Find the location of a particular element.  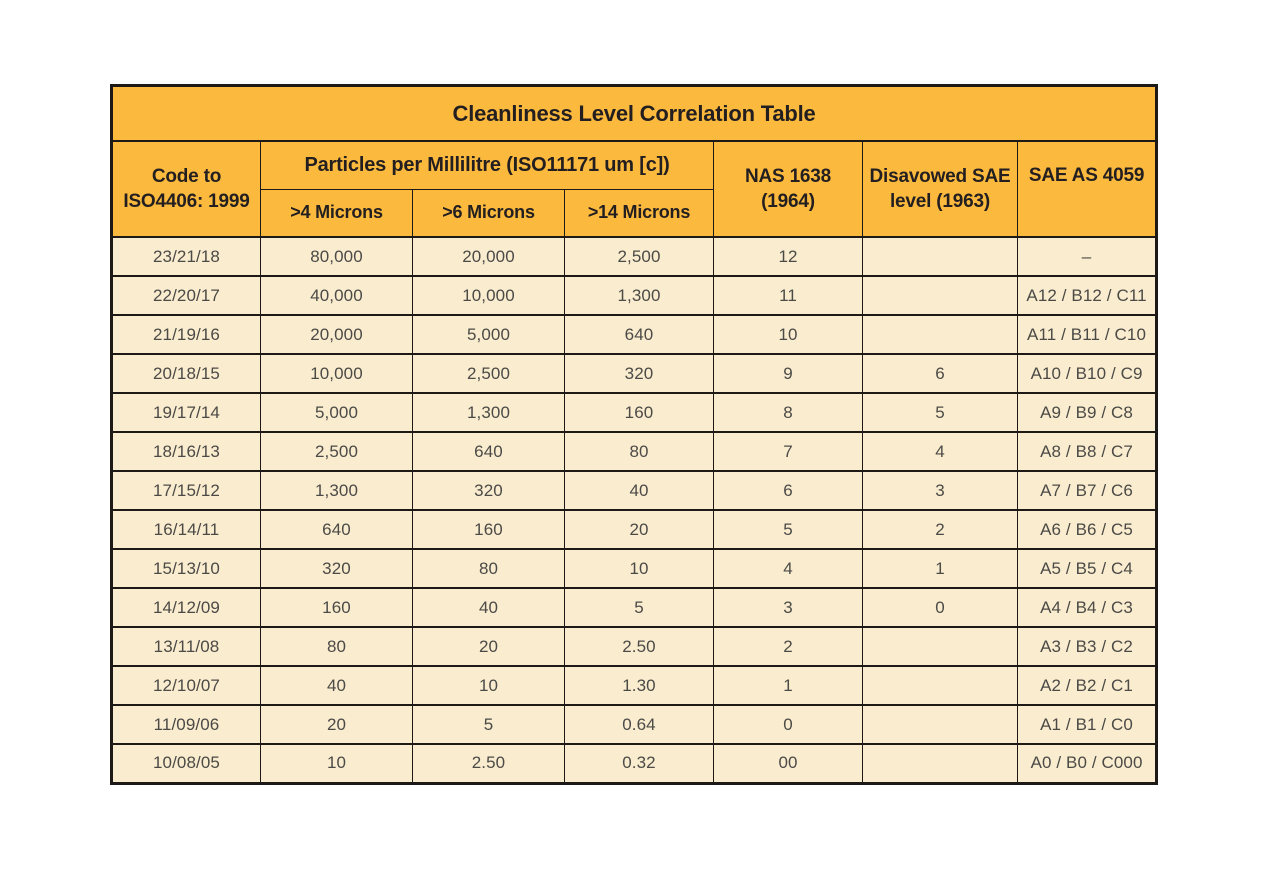

cell-m6: 10,000 is located at coordinates (488, 295).